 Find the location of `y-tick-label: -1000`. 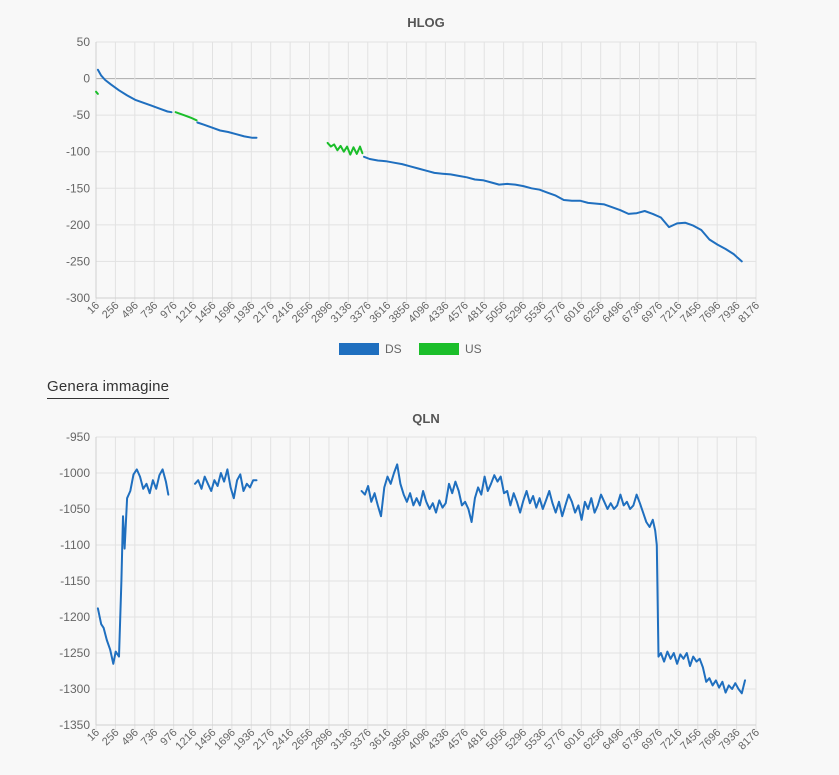

y-tick-label: -1000 is located at coordinates (74, 473).